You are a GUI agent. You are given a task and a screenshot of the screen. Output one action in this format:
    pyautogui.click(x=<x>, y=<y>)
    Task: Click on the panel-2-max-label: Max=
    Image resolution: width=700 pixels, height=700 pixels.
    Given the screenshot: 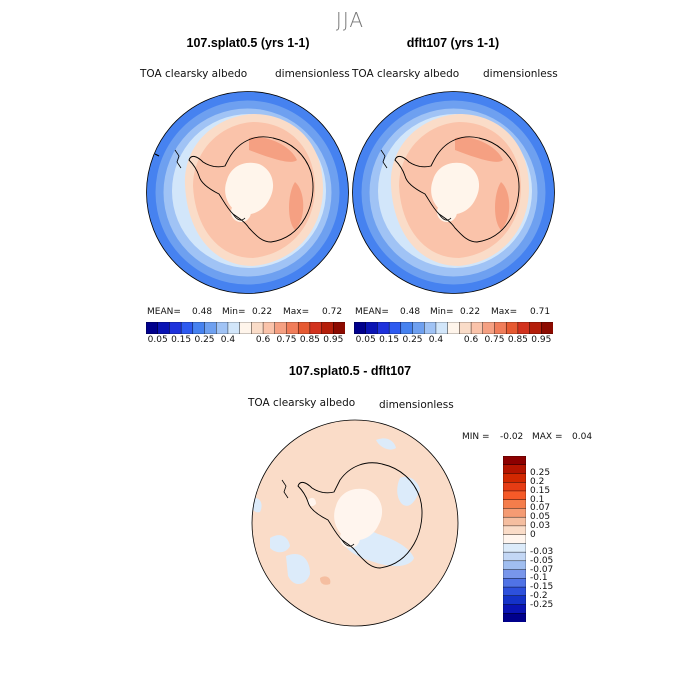 What is the action you would take?
    pyautogui.click(x=504, y=312)
    